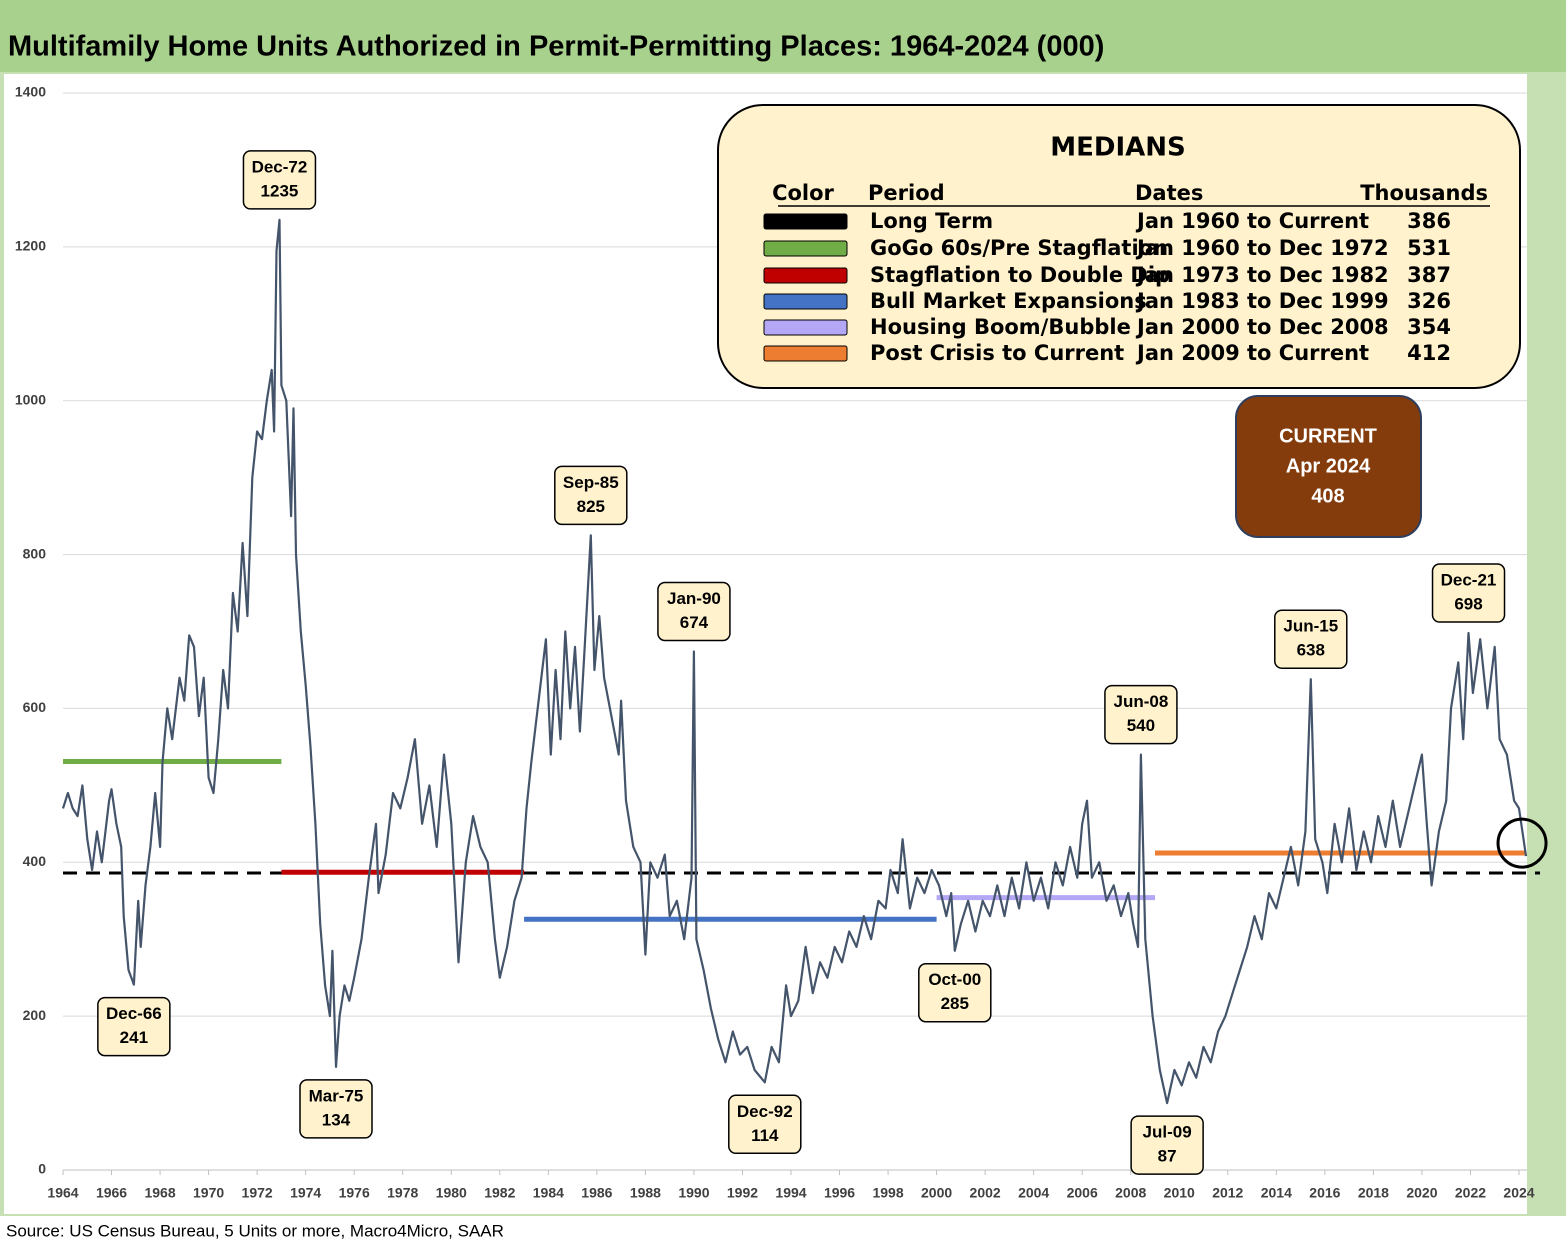  Describe the element at coordinates (1008, 301) in the screenshot. I see `period: Bull Market Expansions` at that location.